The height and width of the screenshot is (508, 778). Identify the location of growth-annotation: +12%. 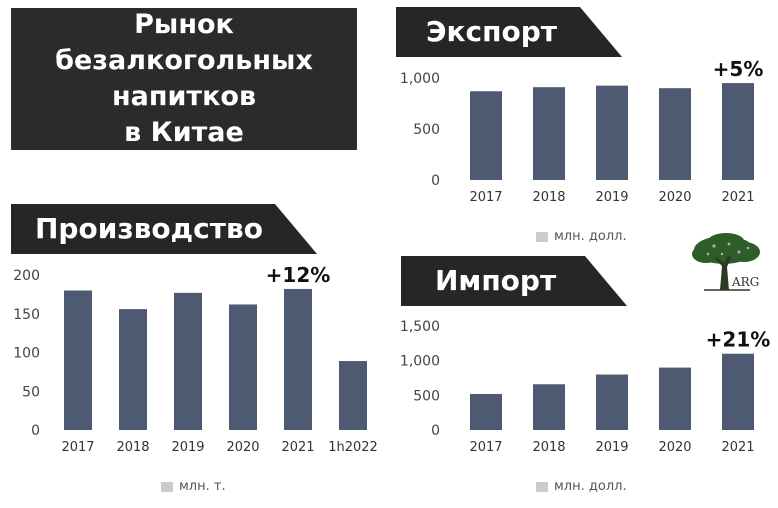
(298, 275).